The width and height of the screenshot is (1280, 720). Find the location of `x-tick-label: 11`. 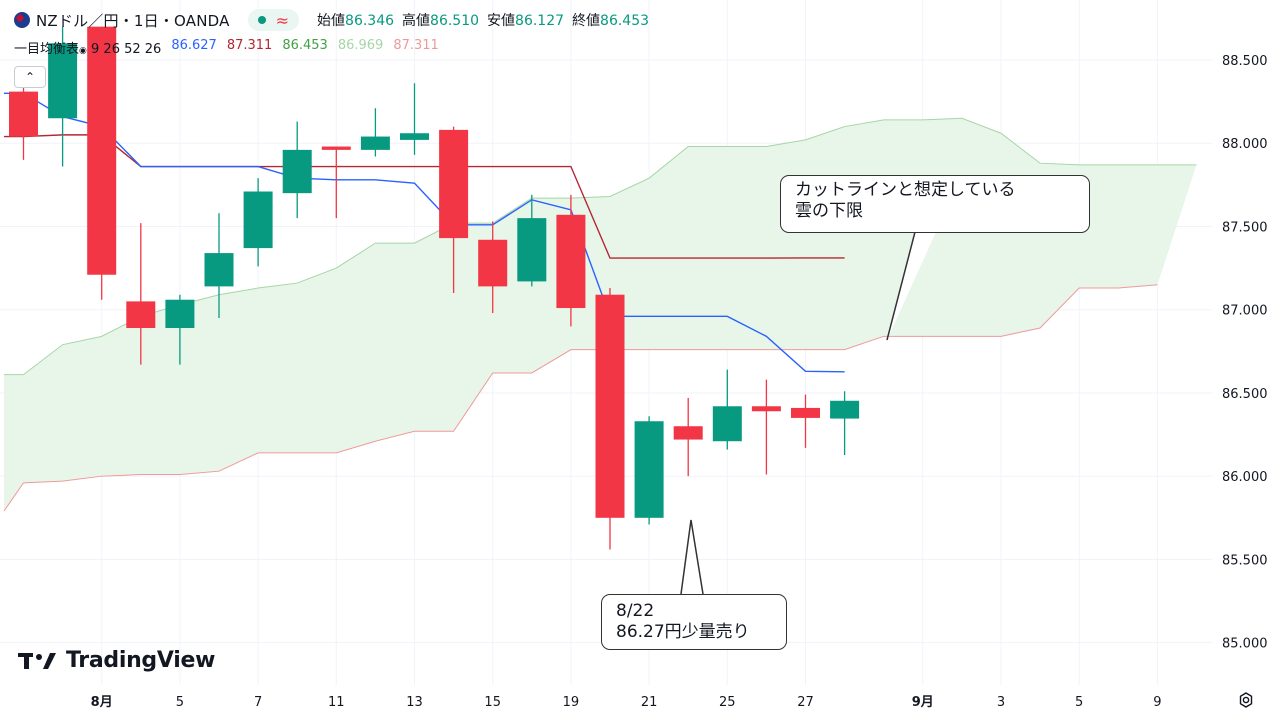

x-tick-label: 11 is located at coordinates (336, 702).